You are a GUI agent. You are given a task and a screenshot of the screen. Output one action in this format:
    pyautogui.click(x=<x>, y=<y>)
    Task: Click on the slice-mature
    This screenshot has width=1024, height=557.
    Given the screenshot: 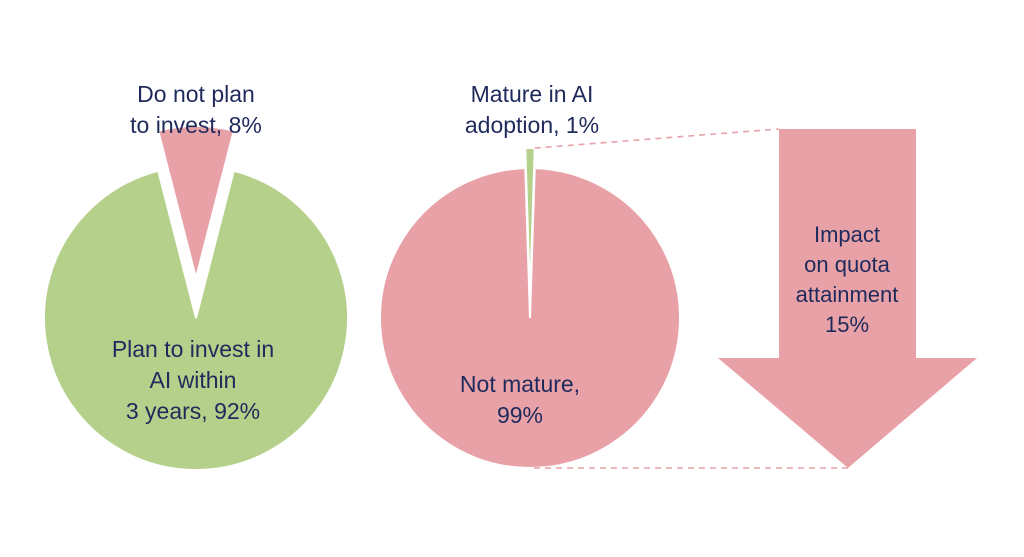 What is the action you would take?
    pyautogui.click(x=530, y=223)
    